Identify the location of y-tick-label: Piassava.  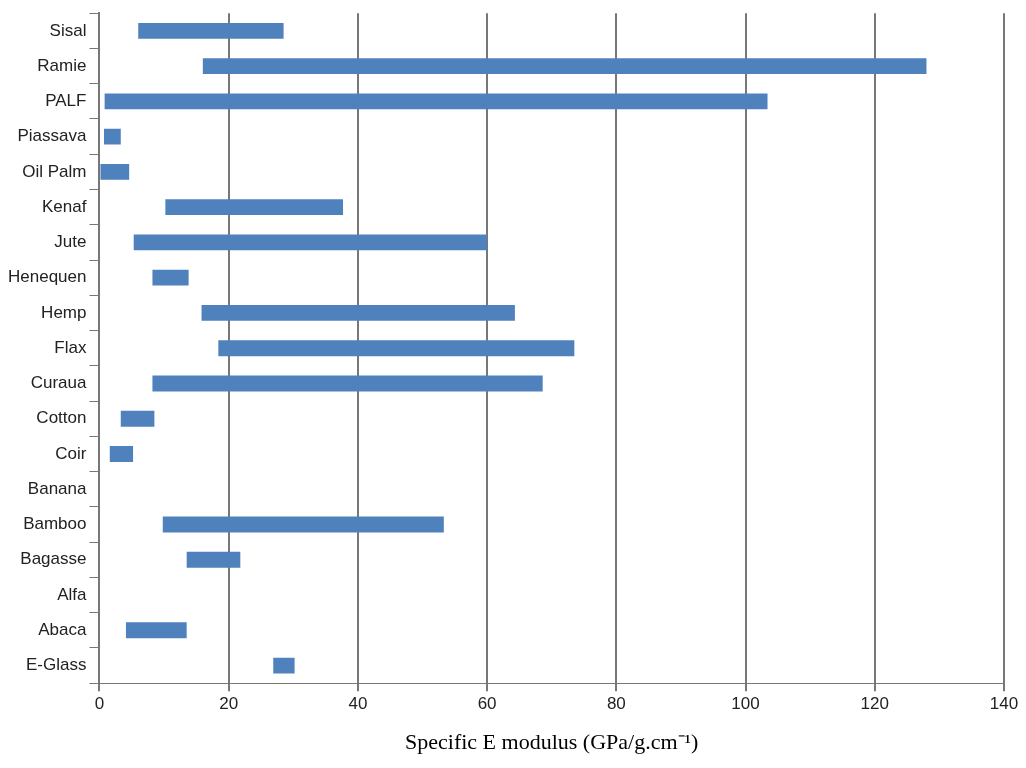
(52, 136).